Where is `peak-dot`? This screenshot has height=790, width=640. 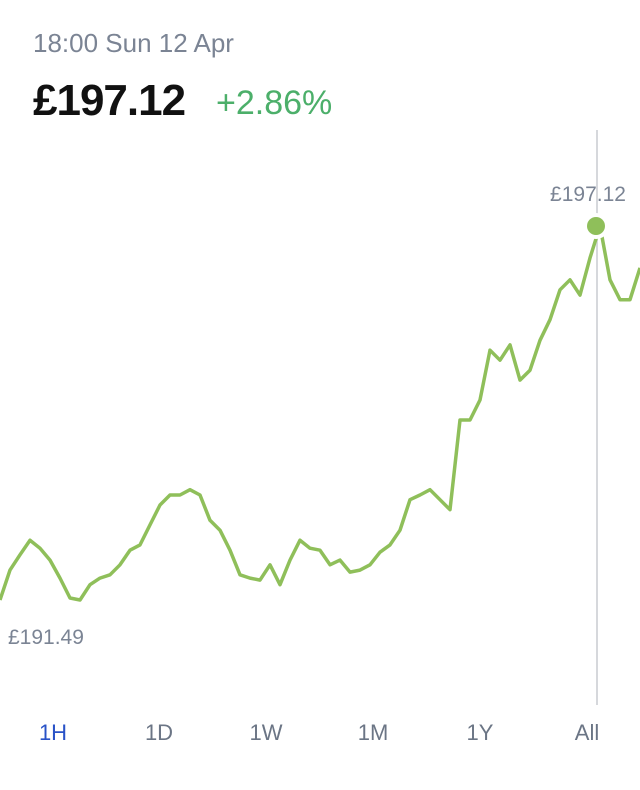
peak-dot is located at coordinates (596, 226).